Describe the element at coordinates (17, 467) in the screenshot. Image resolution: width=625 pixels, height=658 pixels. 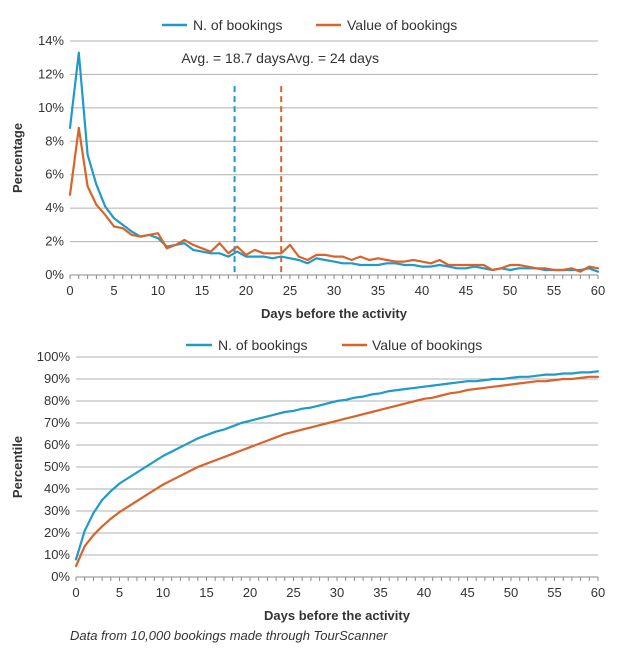
I see `y-axis-title: Percentile` at that location.